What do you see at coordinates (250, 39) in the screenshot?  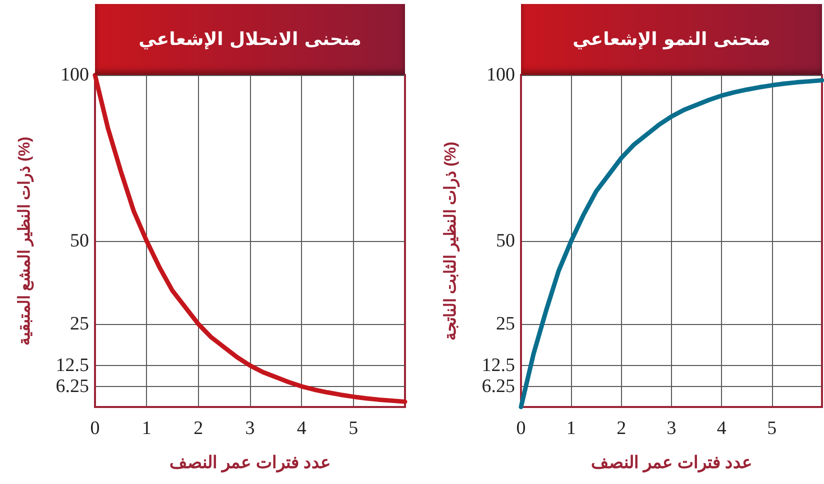 I see `chart-title: منحنى الانحلال الإشعاعي` at bounding box center [250, 39].